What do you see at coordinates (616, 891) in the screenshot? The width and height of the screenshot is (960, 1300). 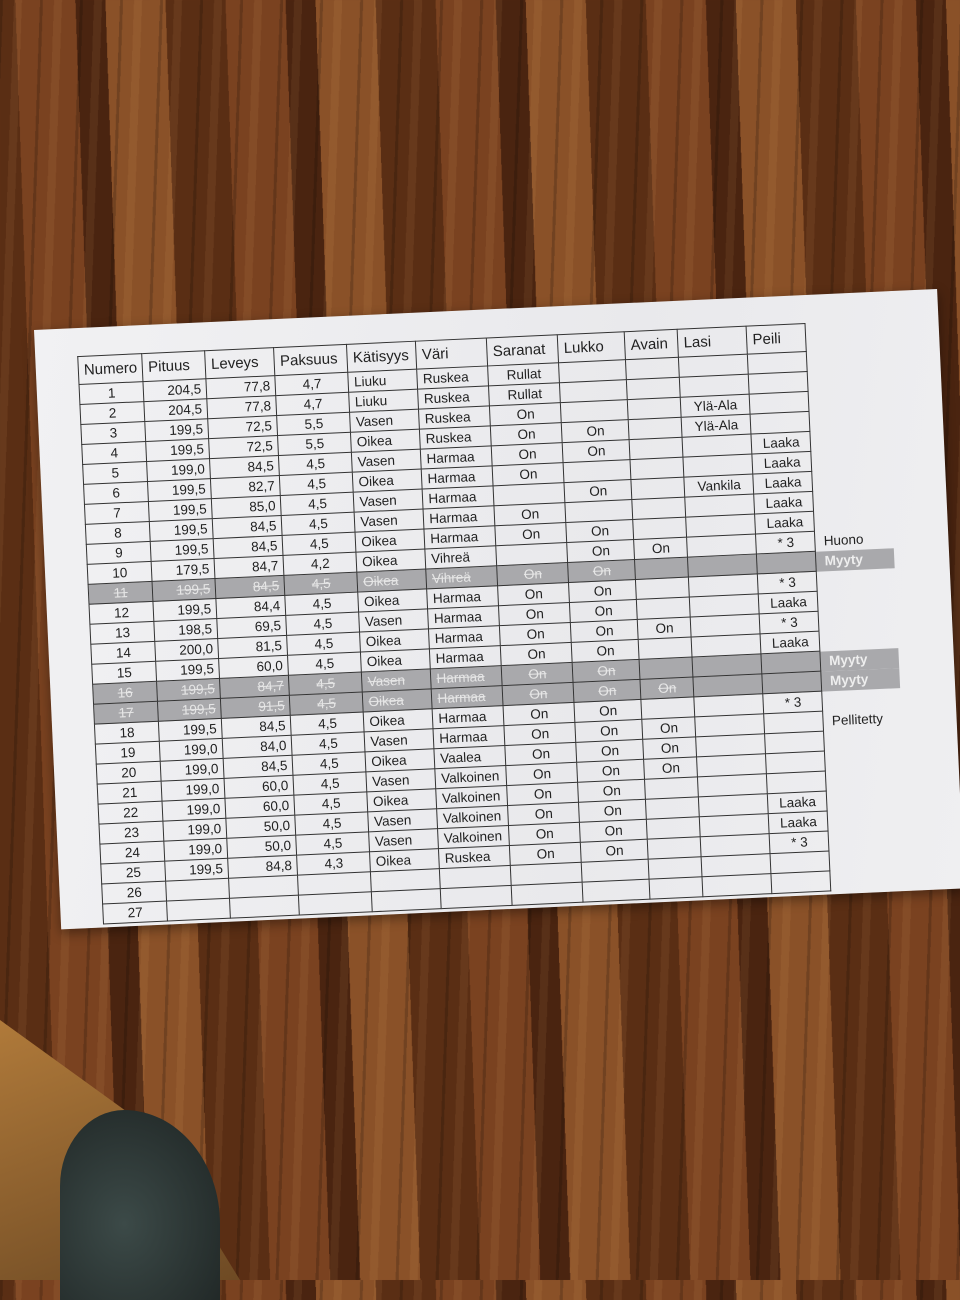 I see `cell-lukko` at bounding box center [616, 891].